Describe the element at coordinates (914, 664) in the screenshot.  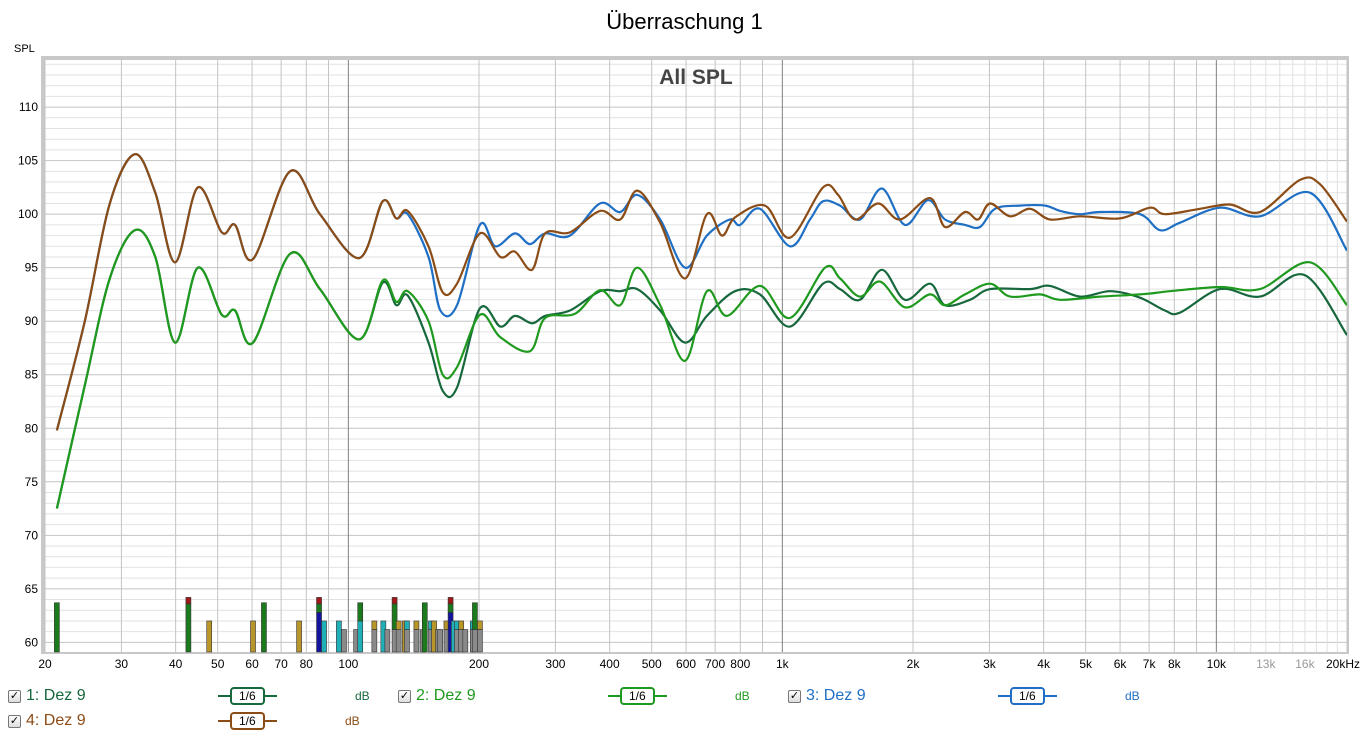
I see `x-tick-label: 2k` at that location.